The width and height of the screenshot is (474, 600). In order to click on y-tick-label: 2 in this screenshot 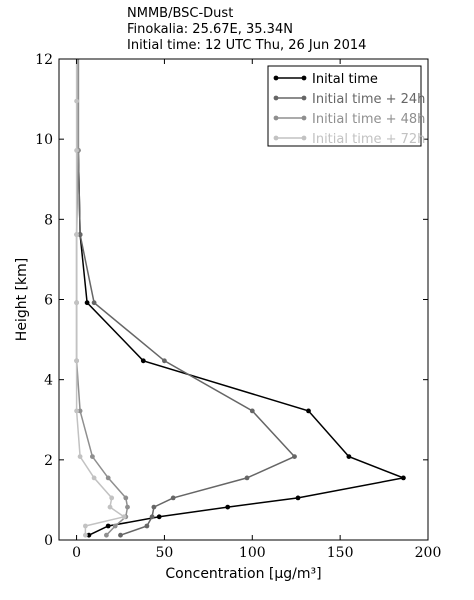, I will do `click(48, 461)`.